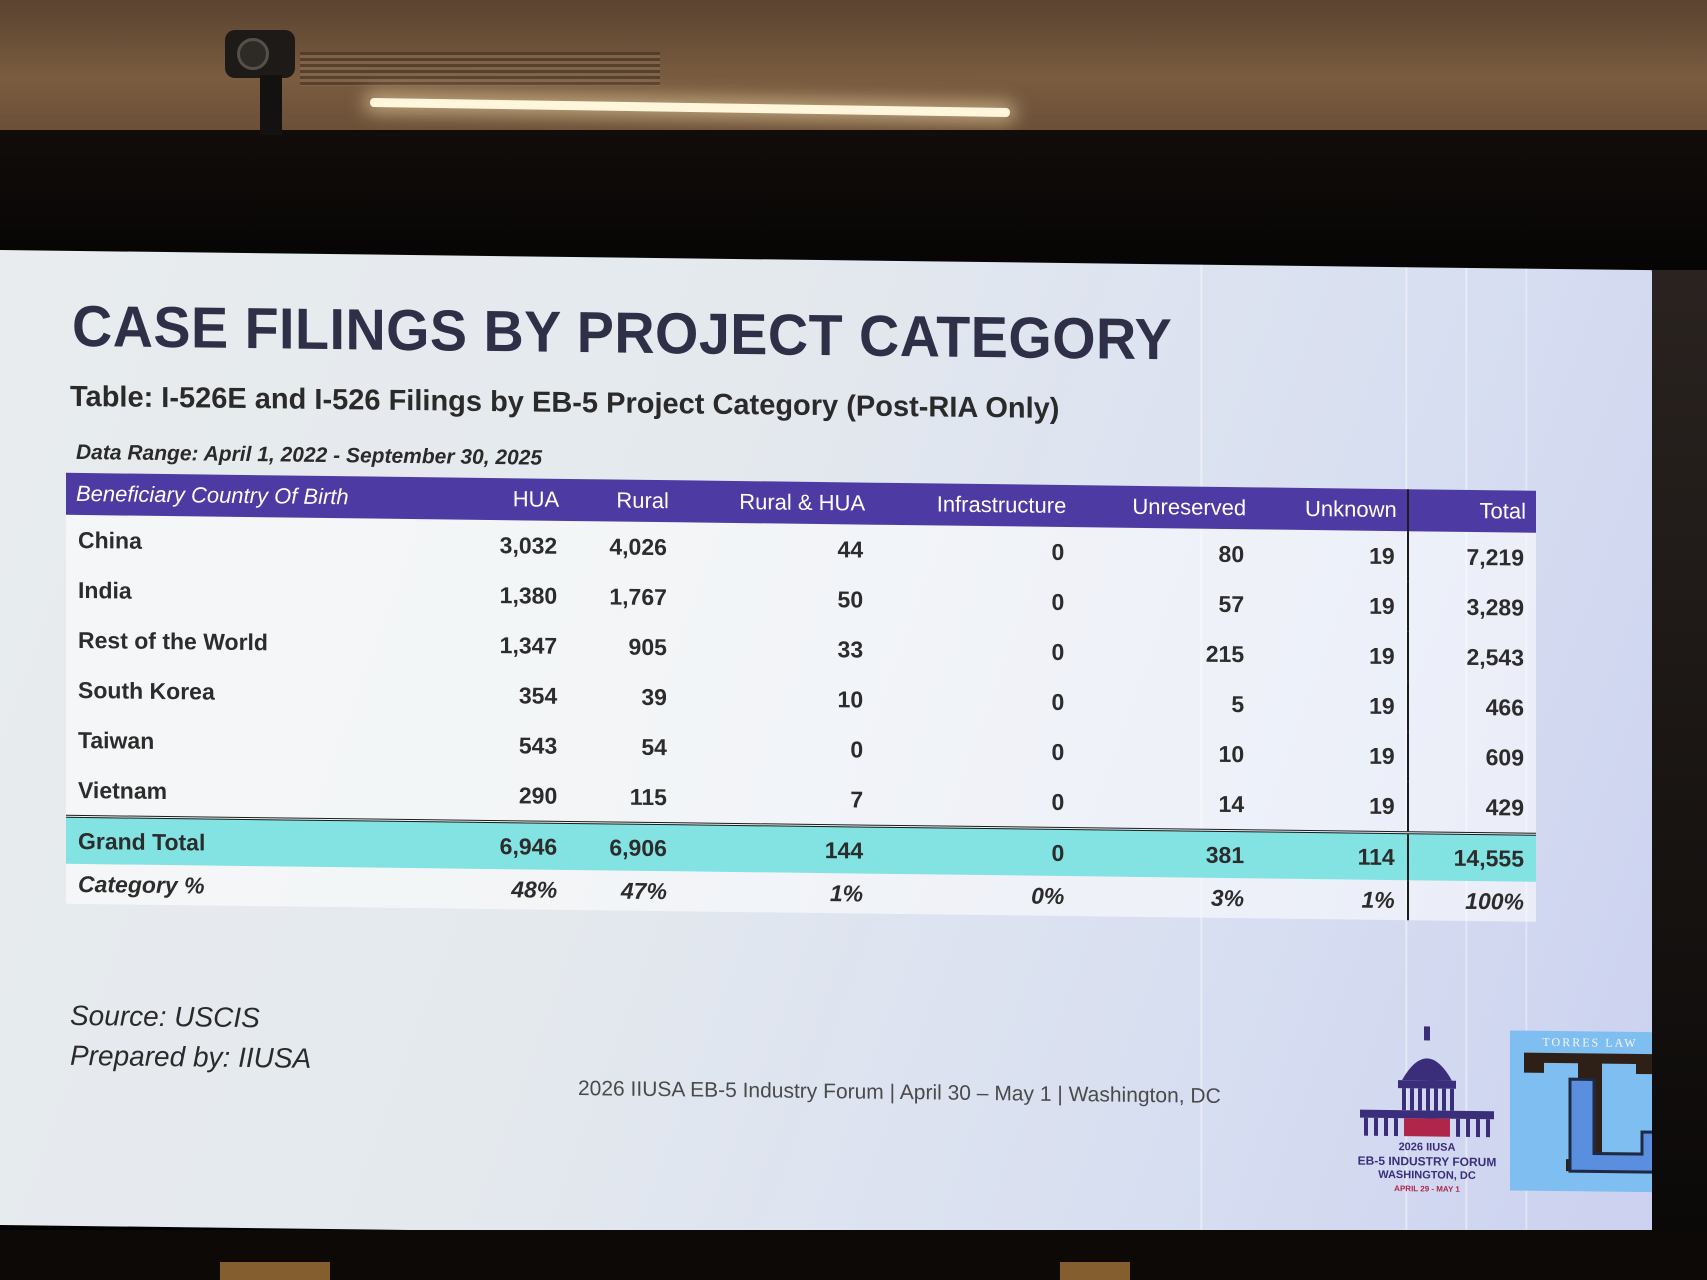 This screenshot has width=1707, height=1280. Describe the element at coordinates (141, 884) in the screenshot. I see `row-label: Category %` at that location.